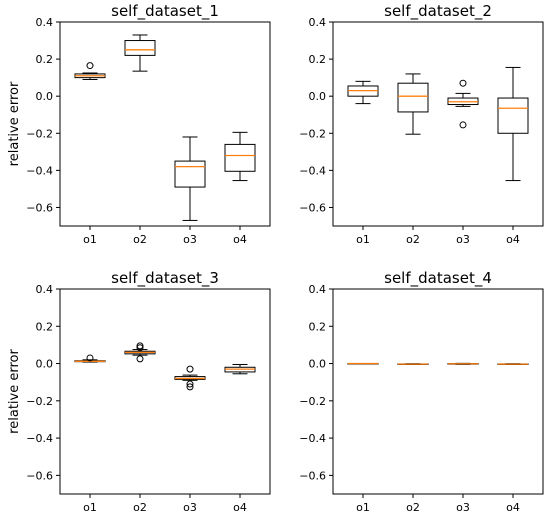  I want to click on subplot-title: self_dataset_4, so click(438, 278).